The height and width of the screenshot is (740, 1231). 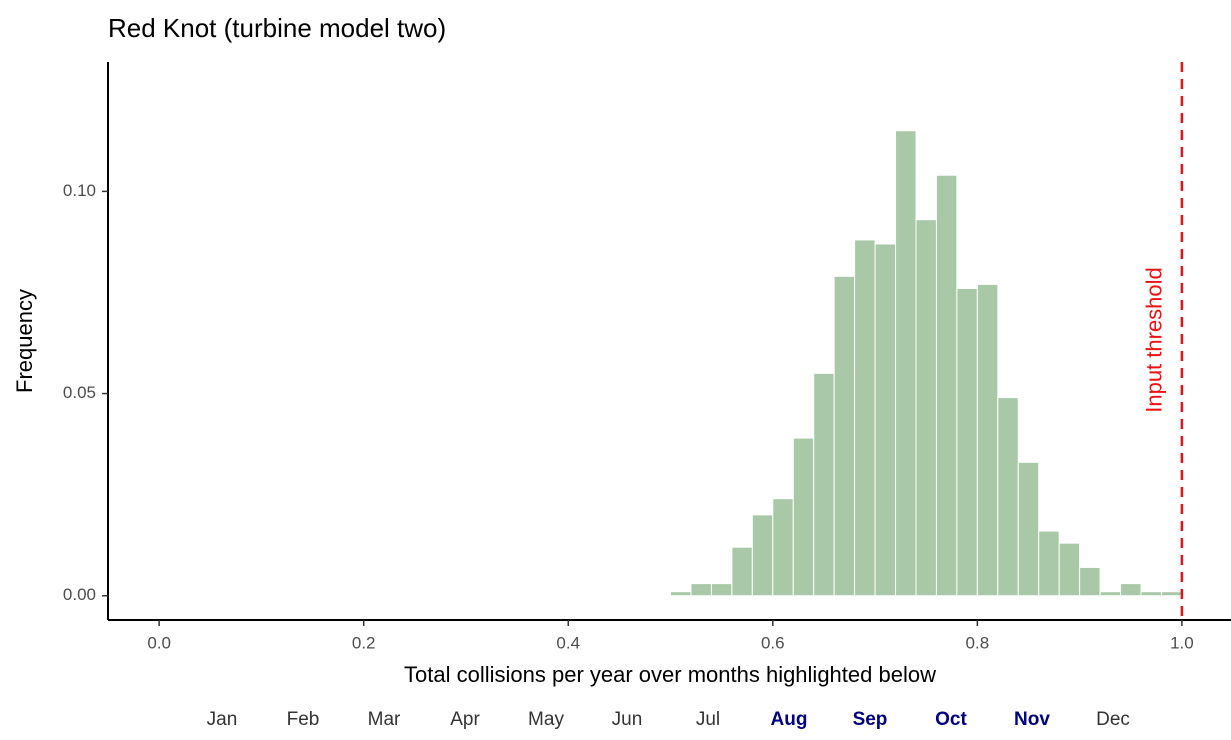 I want to click on x-tick-label: 0.4, so click(x=568, y=642).